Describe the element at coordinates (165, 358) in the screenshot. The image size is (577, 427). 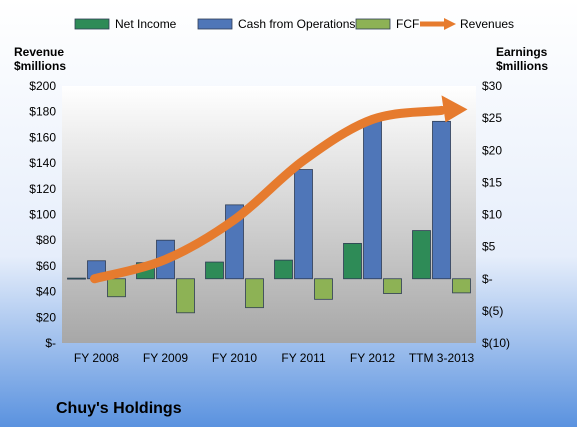
I see `x-tick-label: FY 2009` at that location.